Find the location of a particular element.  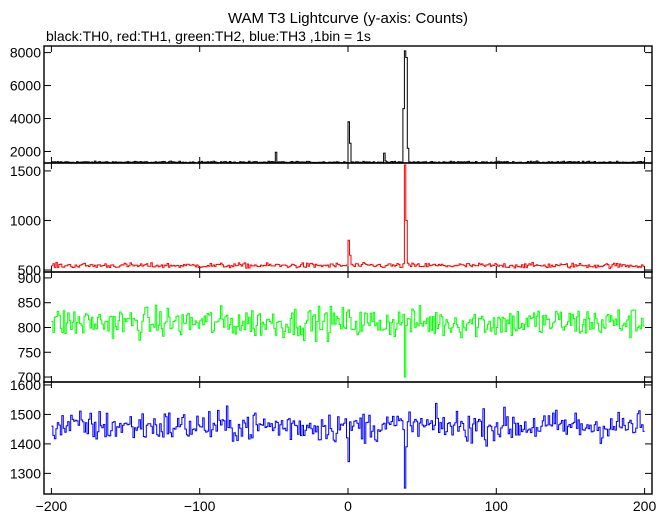

y-tick-label: 8000 is located at coordinates (25, 53).